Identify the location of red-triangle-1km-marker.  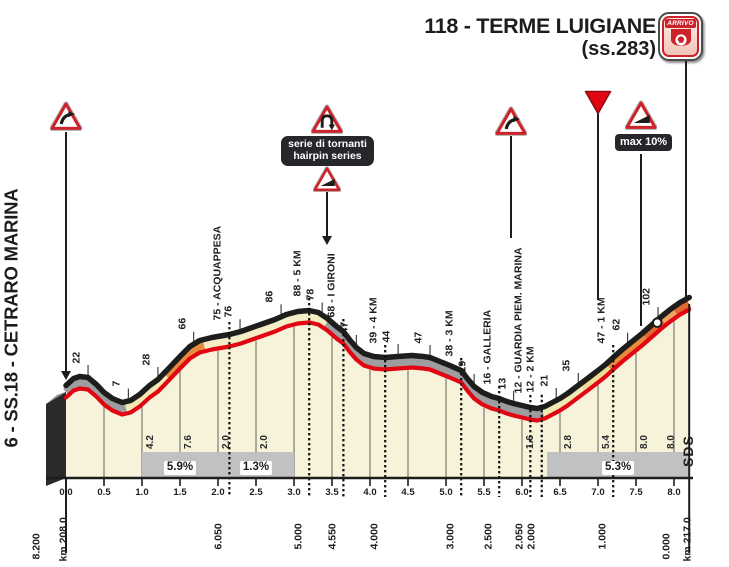
(598, 105).